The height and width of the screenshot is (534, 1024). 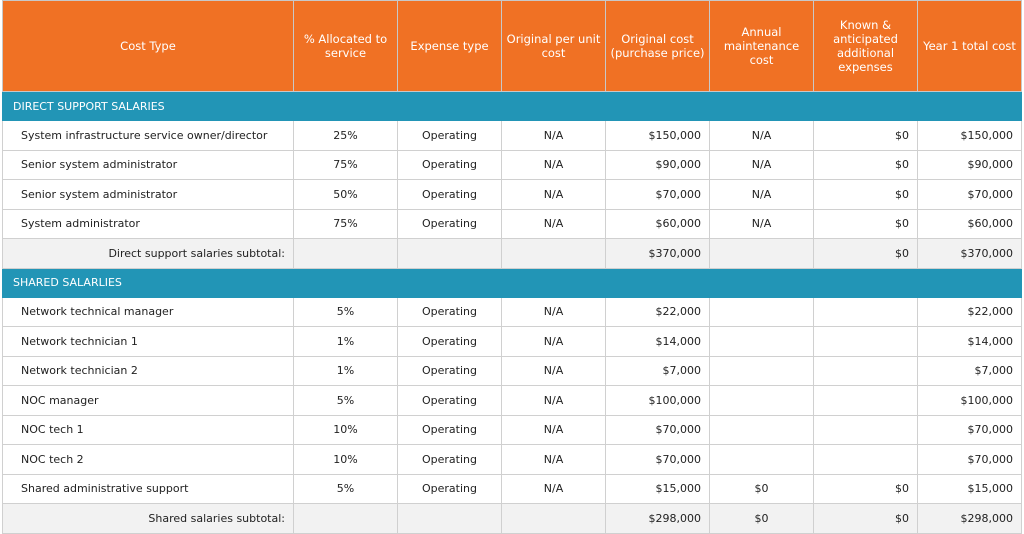 I want to click on table-cell: Network technician 2, so click(x=148, y=370).